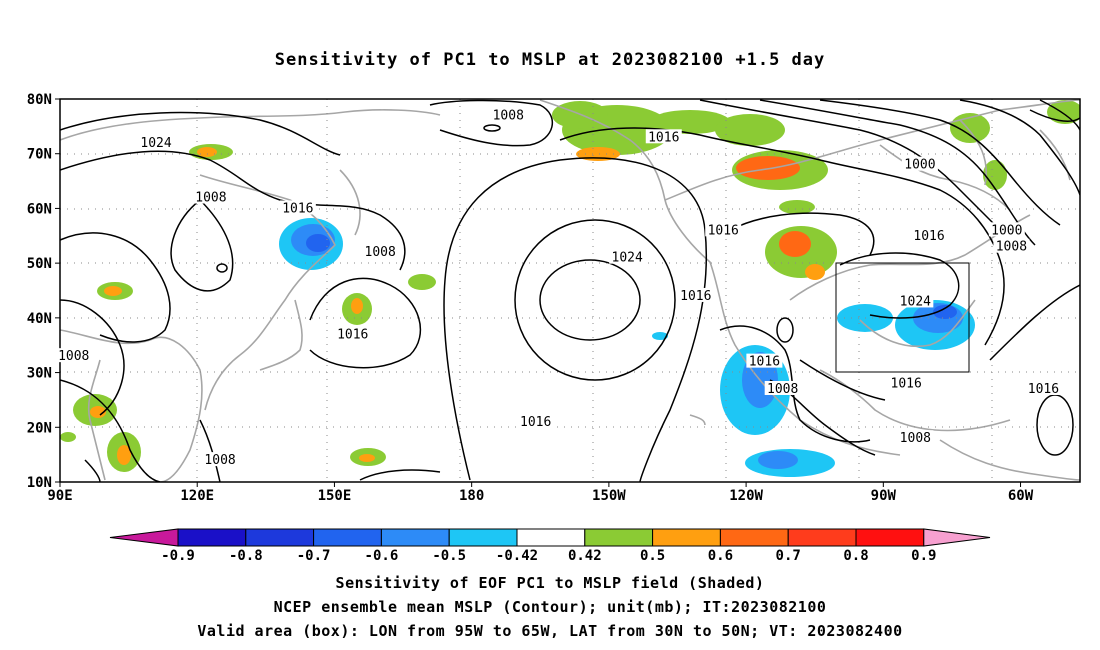  What do you see at coordinates (471, 496) in the screenshot?
I see `lon-label: 180` at bounding box center [471, 496].